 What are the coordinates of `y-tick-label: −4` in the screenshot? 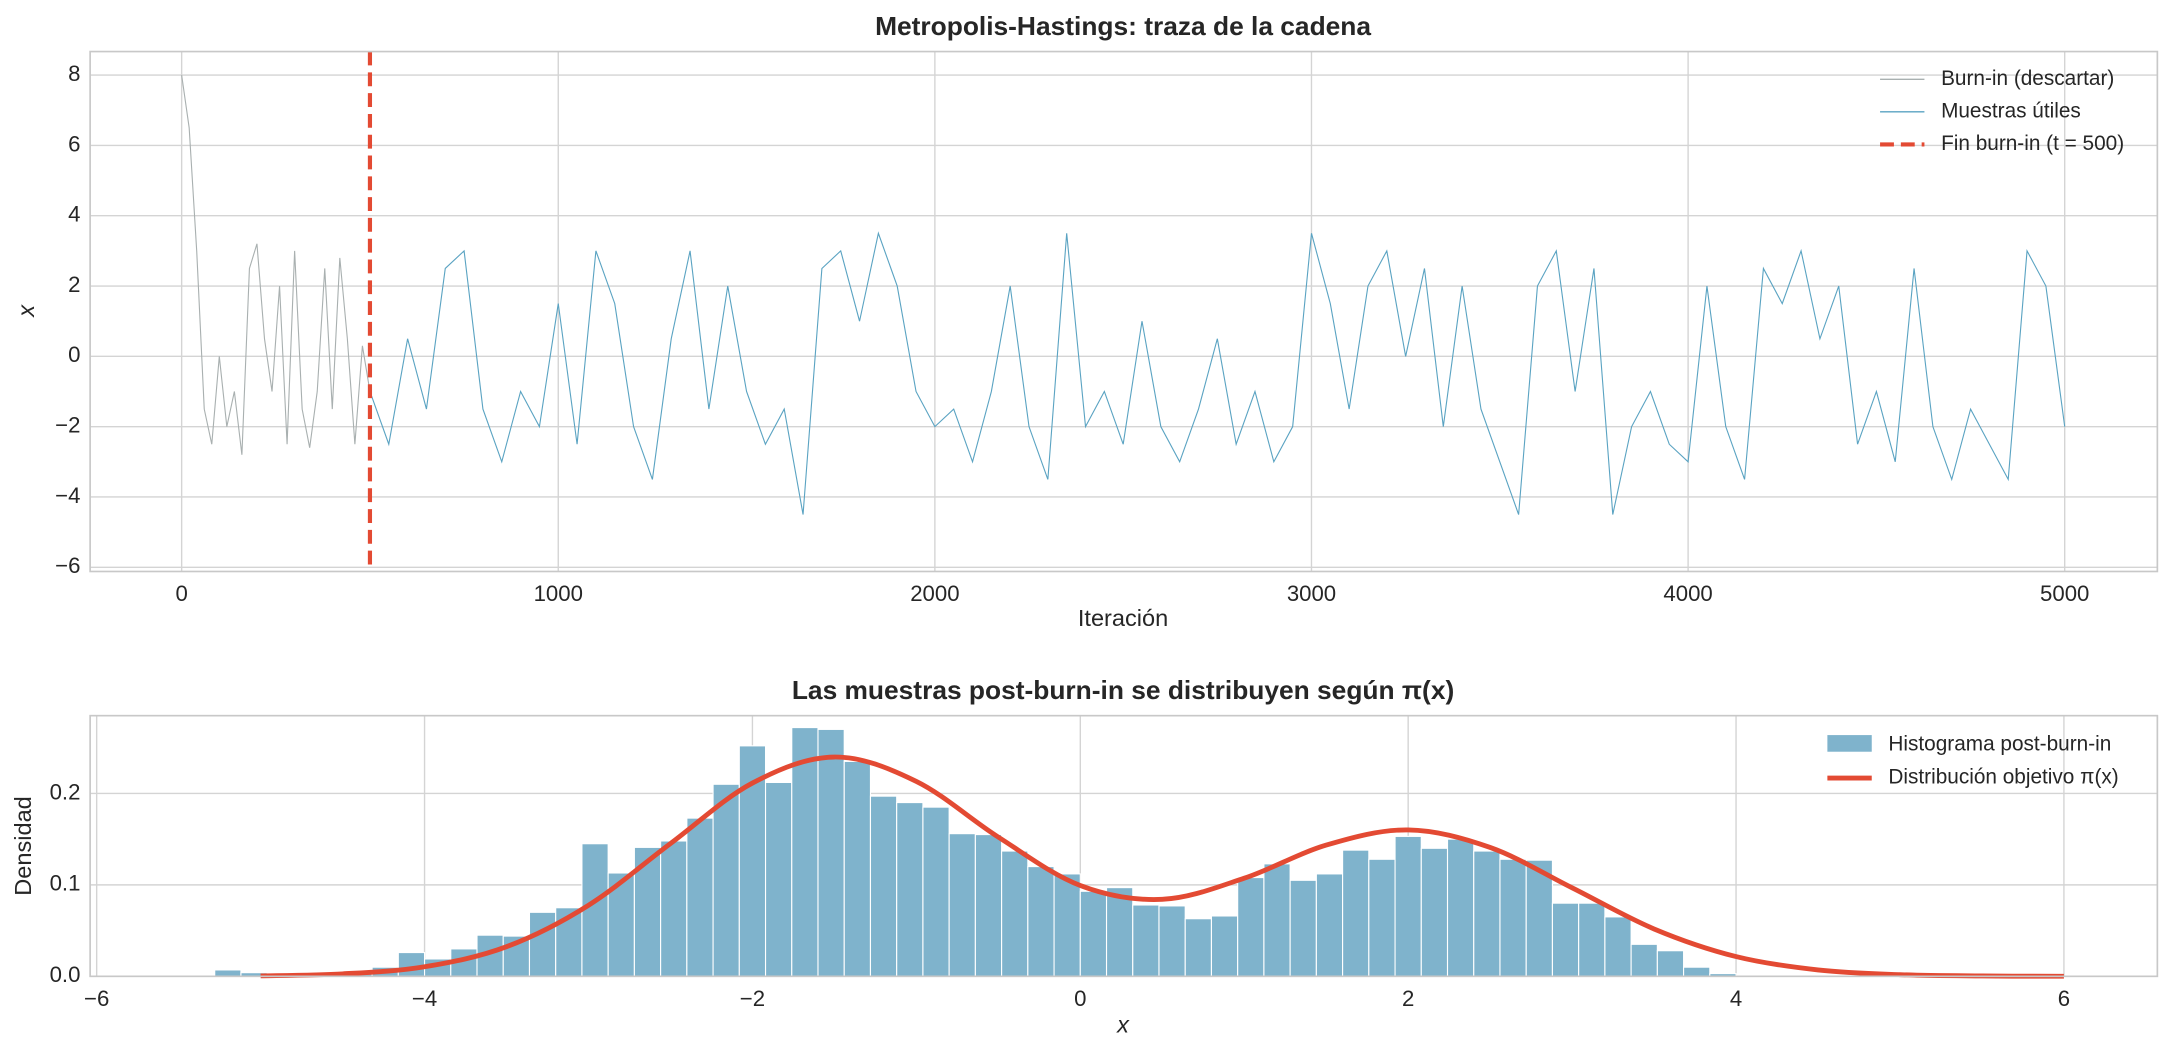 It's located at (67, 495).